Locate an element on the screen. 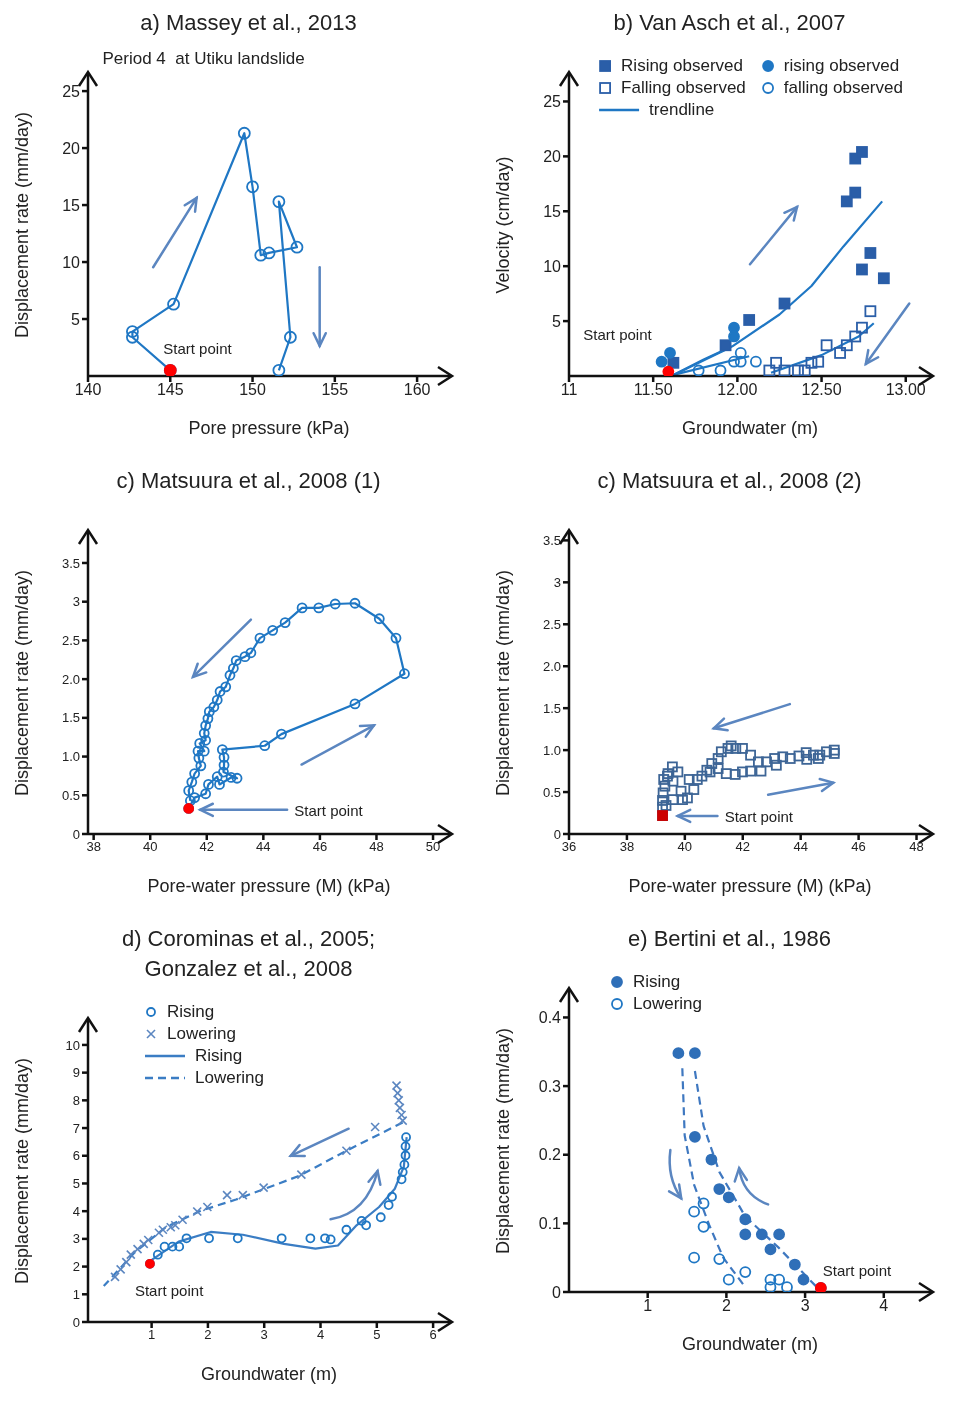 The image size is (978, 1402). x-tick-label: 160 is located at coordinates (417, 390).